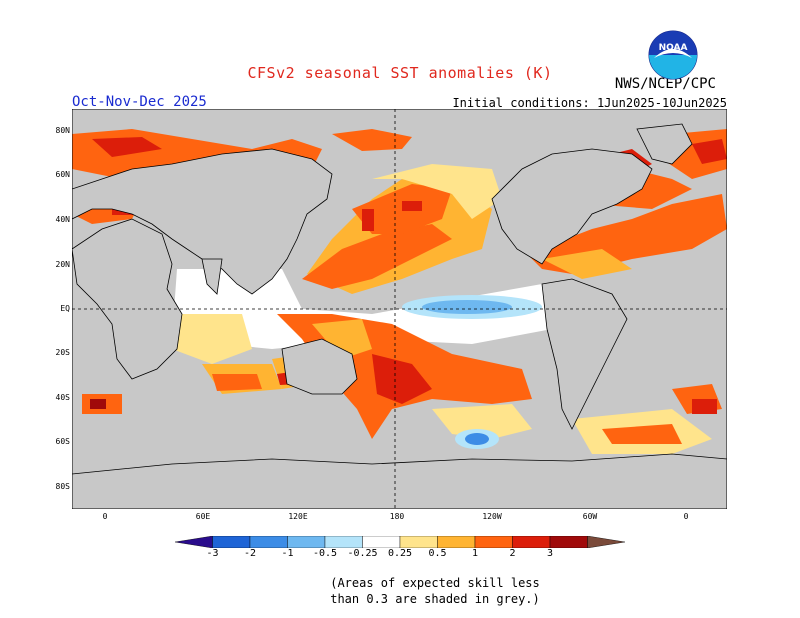  I want to click on colorbar-label: -0.5, so click(325, 553).